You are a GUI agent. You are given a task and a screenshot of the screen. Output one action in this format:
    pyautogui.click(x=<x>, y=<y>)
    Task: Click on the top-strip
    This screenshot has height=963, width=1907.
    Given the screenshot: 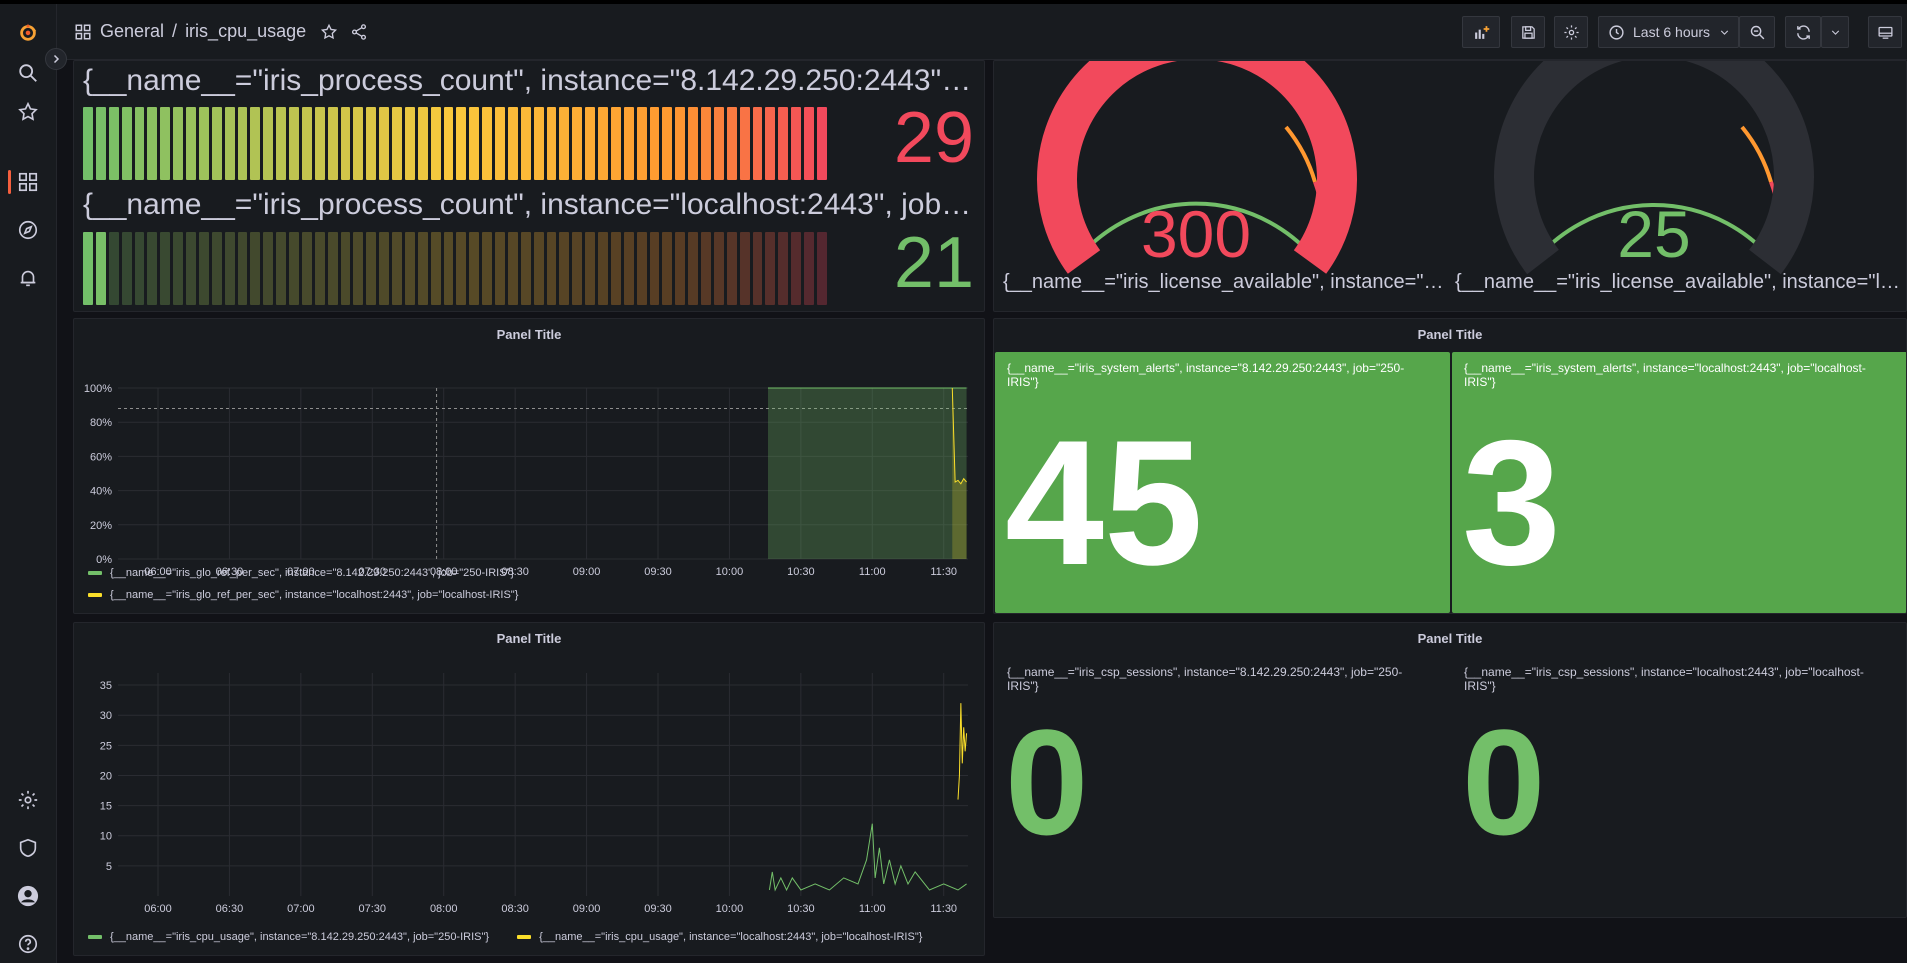 What is the action you would take?
    pyautogui.click(x=953, y=2)
    